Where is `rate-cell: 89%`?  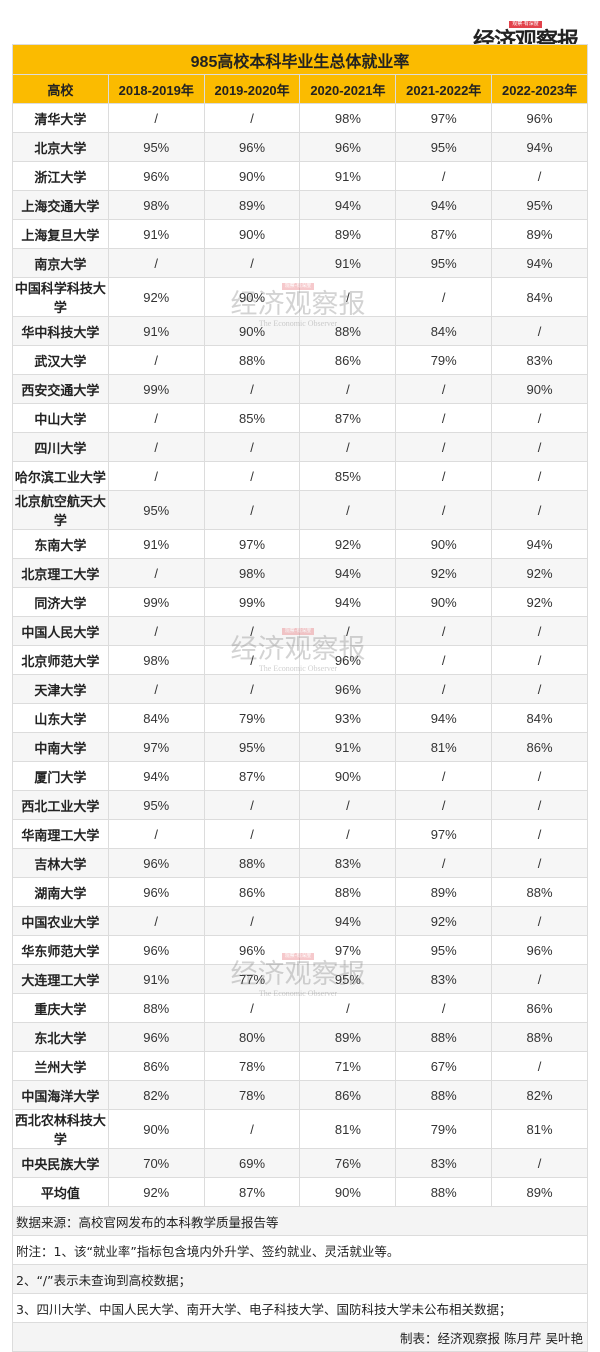 rate-cell: 89% is located at coordinates (444, 892).